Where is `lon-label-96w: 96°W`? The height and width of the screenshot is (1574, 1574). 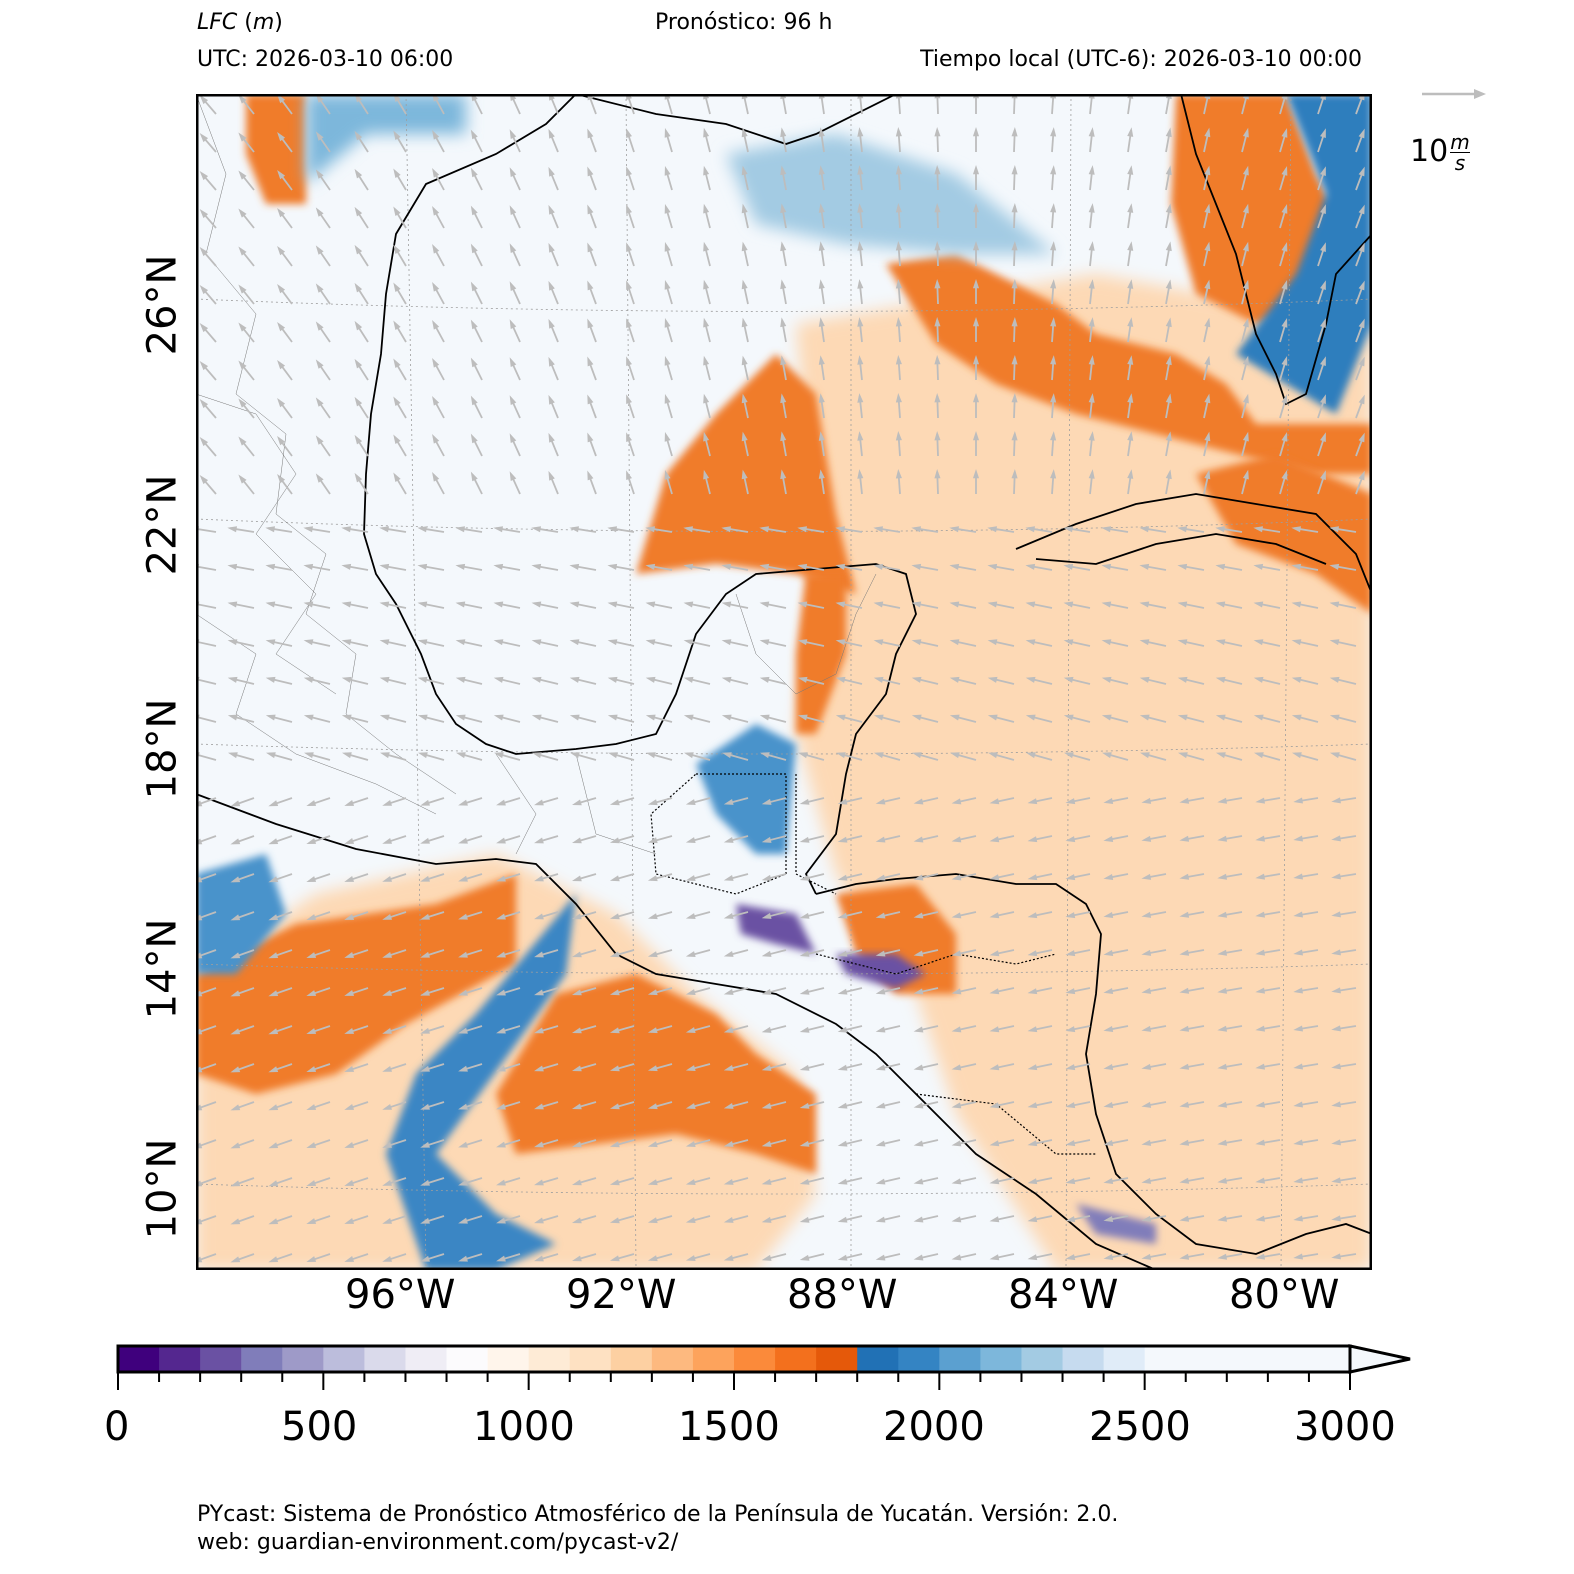 lon-label-96w: 96°W is located at coordinates (400, 1295).